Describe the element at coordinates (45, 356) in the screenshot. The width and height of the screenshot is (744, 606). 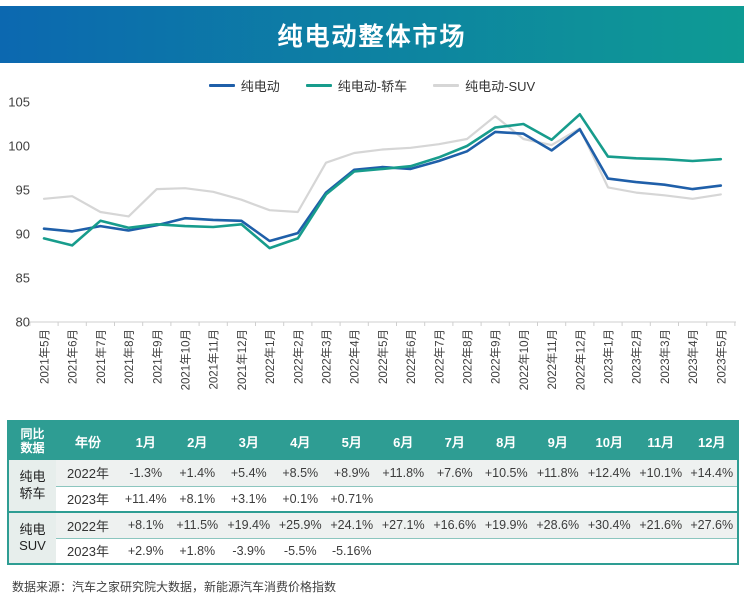
I see `x-axis-category-label: 2021年5月` at that location.